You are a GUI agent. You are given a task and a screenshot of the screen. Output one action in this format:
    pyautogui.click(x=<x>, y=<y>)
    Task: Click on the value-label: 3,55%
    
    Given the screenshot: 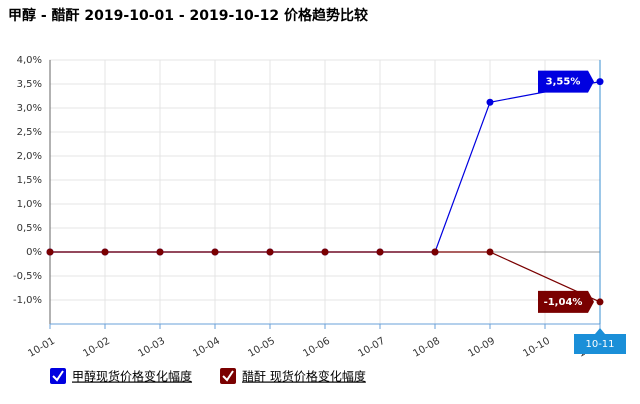 What is the action you would take?
    pyautogui.click(x=563, y=82)
    